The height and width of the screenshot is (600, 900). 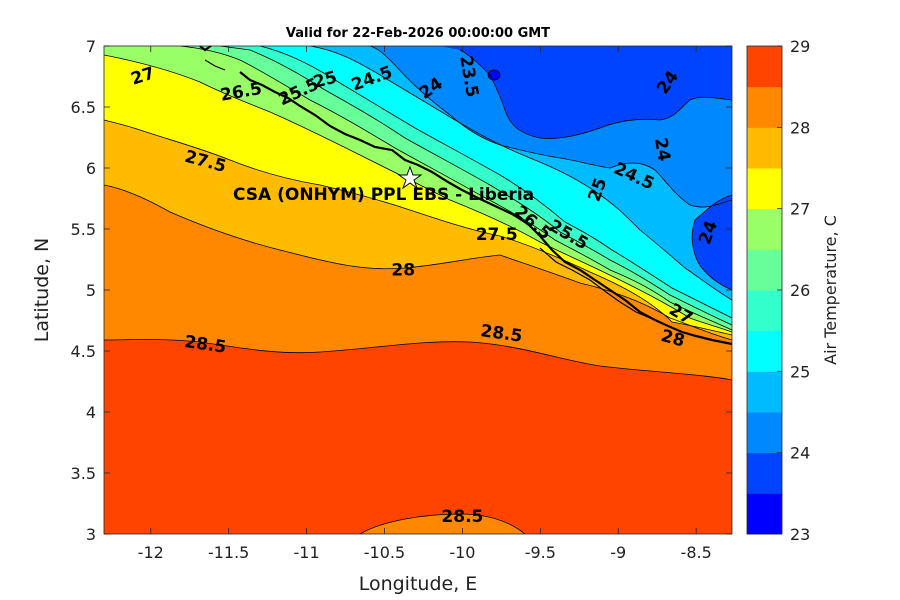 I want to click on y-tick-label: 3, so click(x=91, y=534).